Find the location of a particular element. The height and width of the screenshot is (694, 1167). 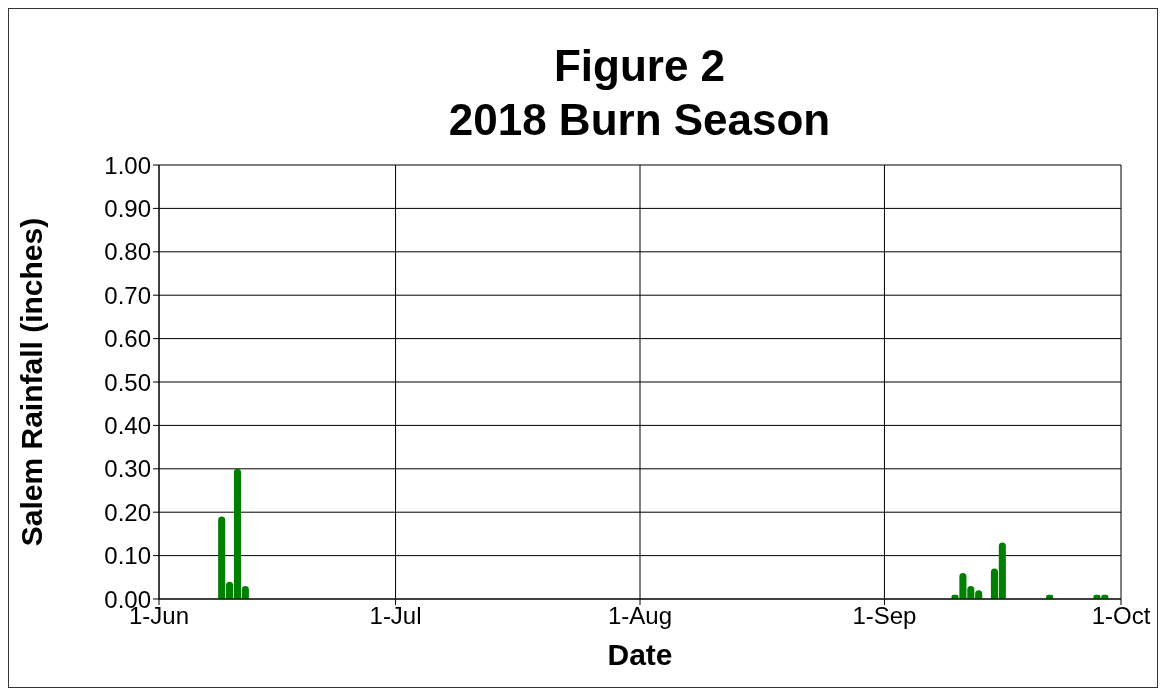

x-tick-label: 1-Sep is located at coordinates (884, 616).